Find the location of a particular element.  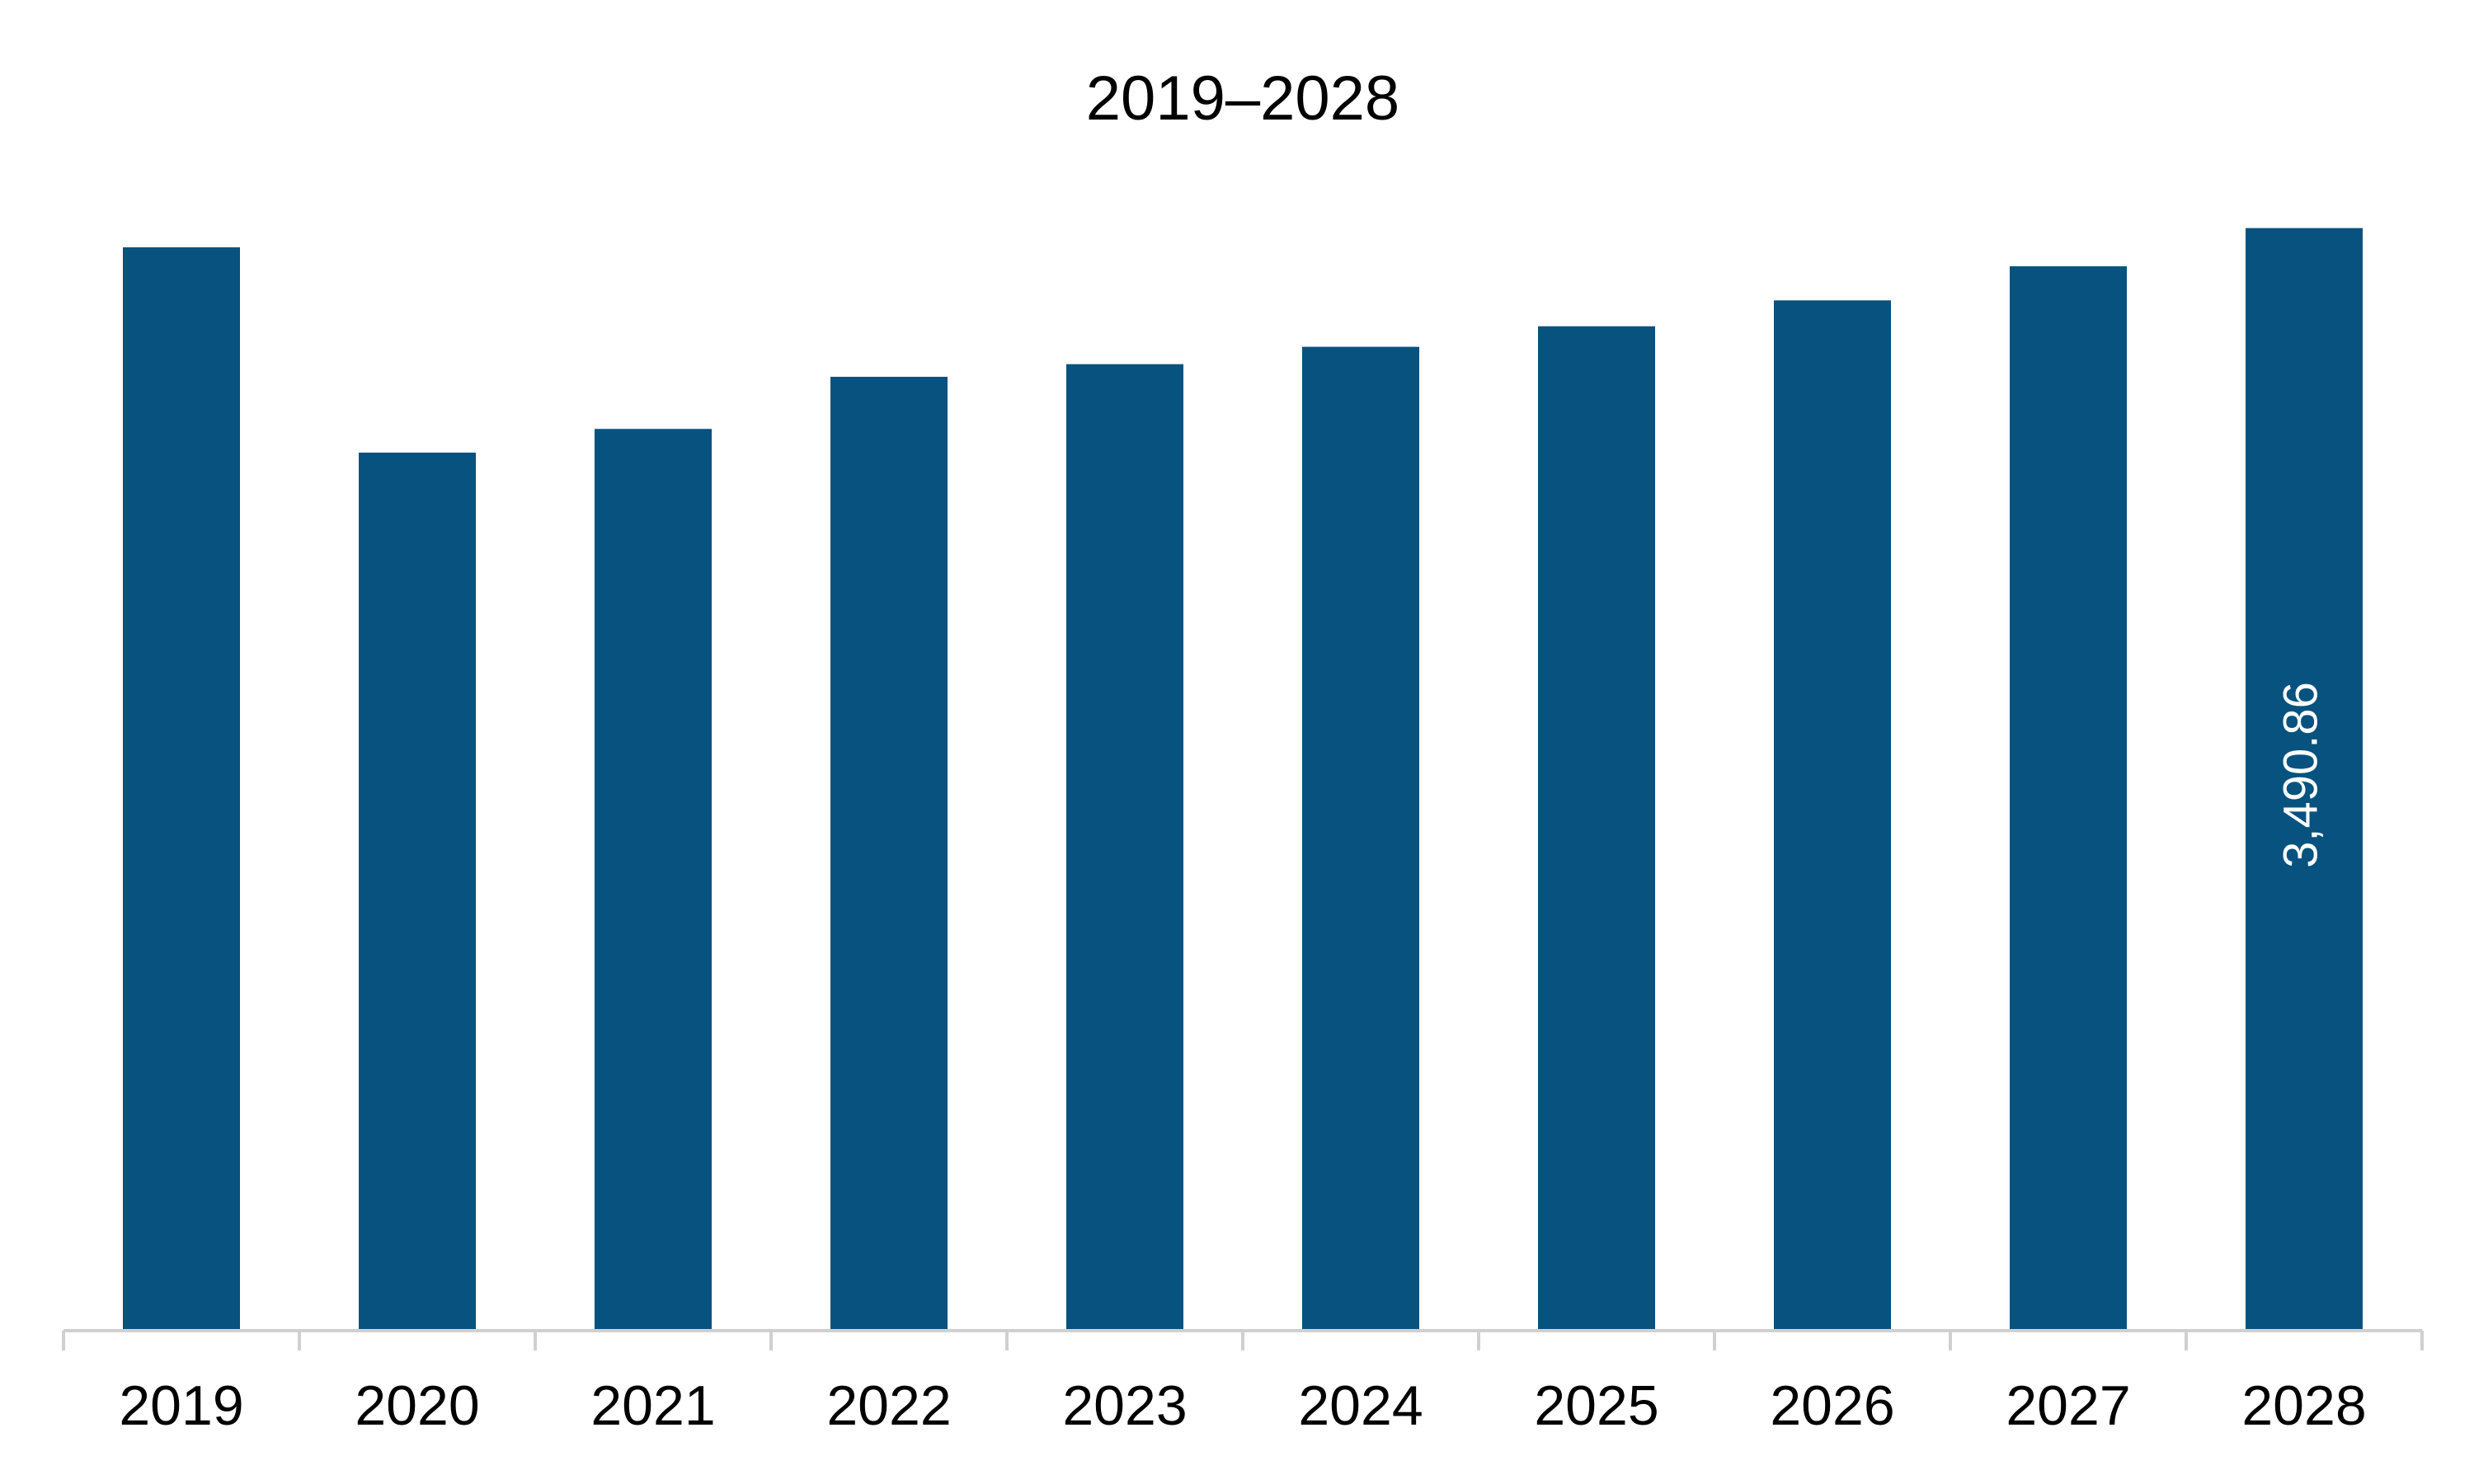

bar-2027 is located at coordinates (2068, 798).